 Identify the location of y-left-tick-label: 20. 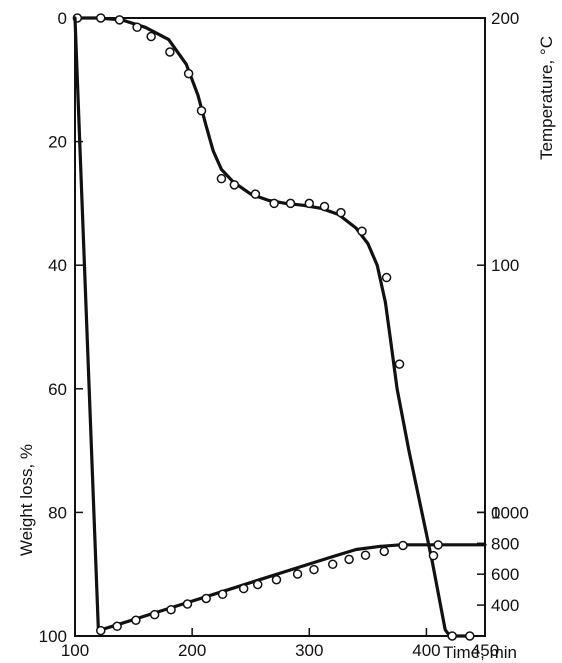
(57, 142).